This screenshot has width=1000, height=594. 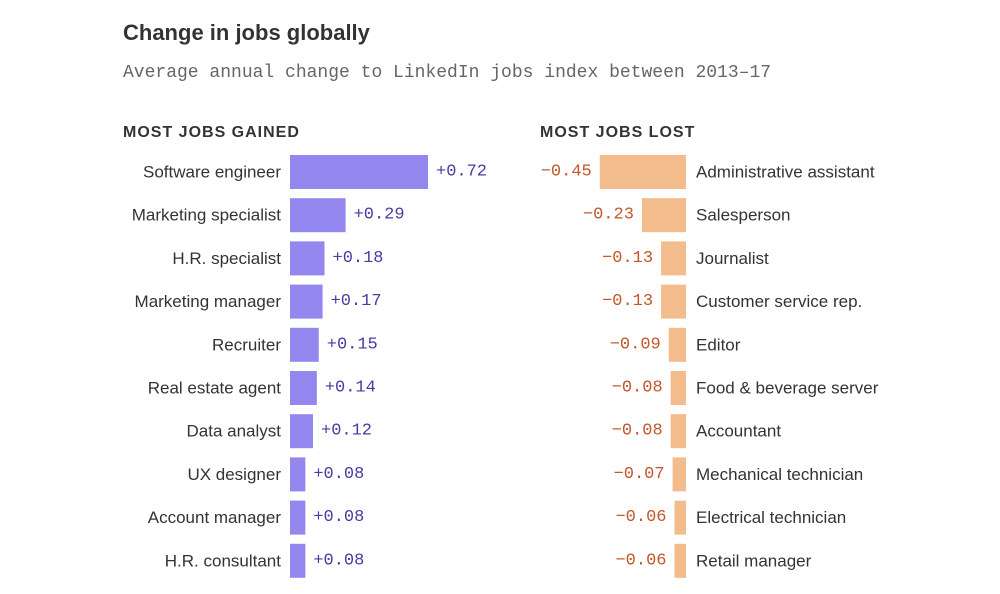 What do you see at coordinates (350, 388) in the screenshot?
I see `gained-value-label: +0.14` at bounding box center [350, 388].